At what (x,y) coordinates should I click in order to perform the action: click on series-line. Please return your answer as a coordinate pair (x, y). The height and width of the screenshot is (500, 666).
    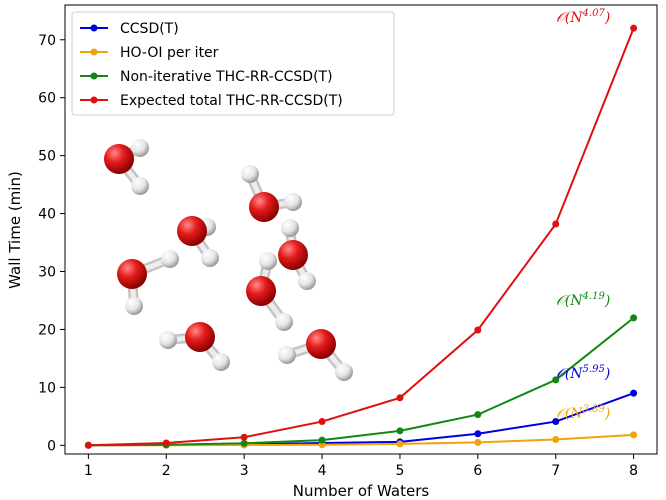
    Looking at the image, I should click on (361, 419).